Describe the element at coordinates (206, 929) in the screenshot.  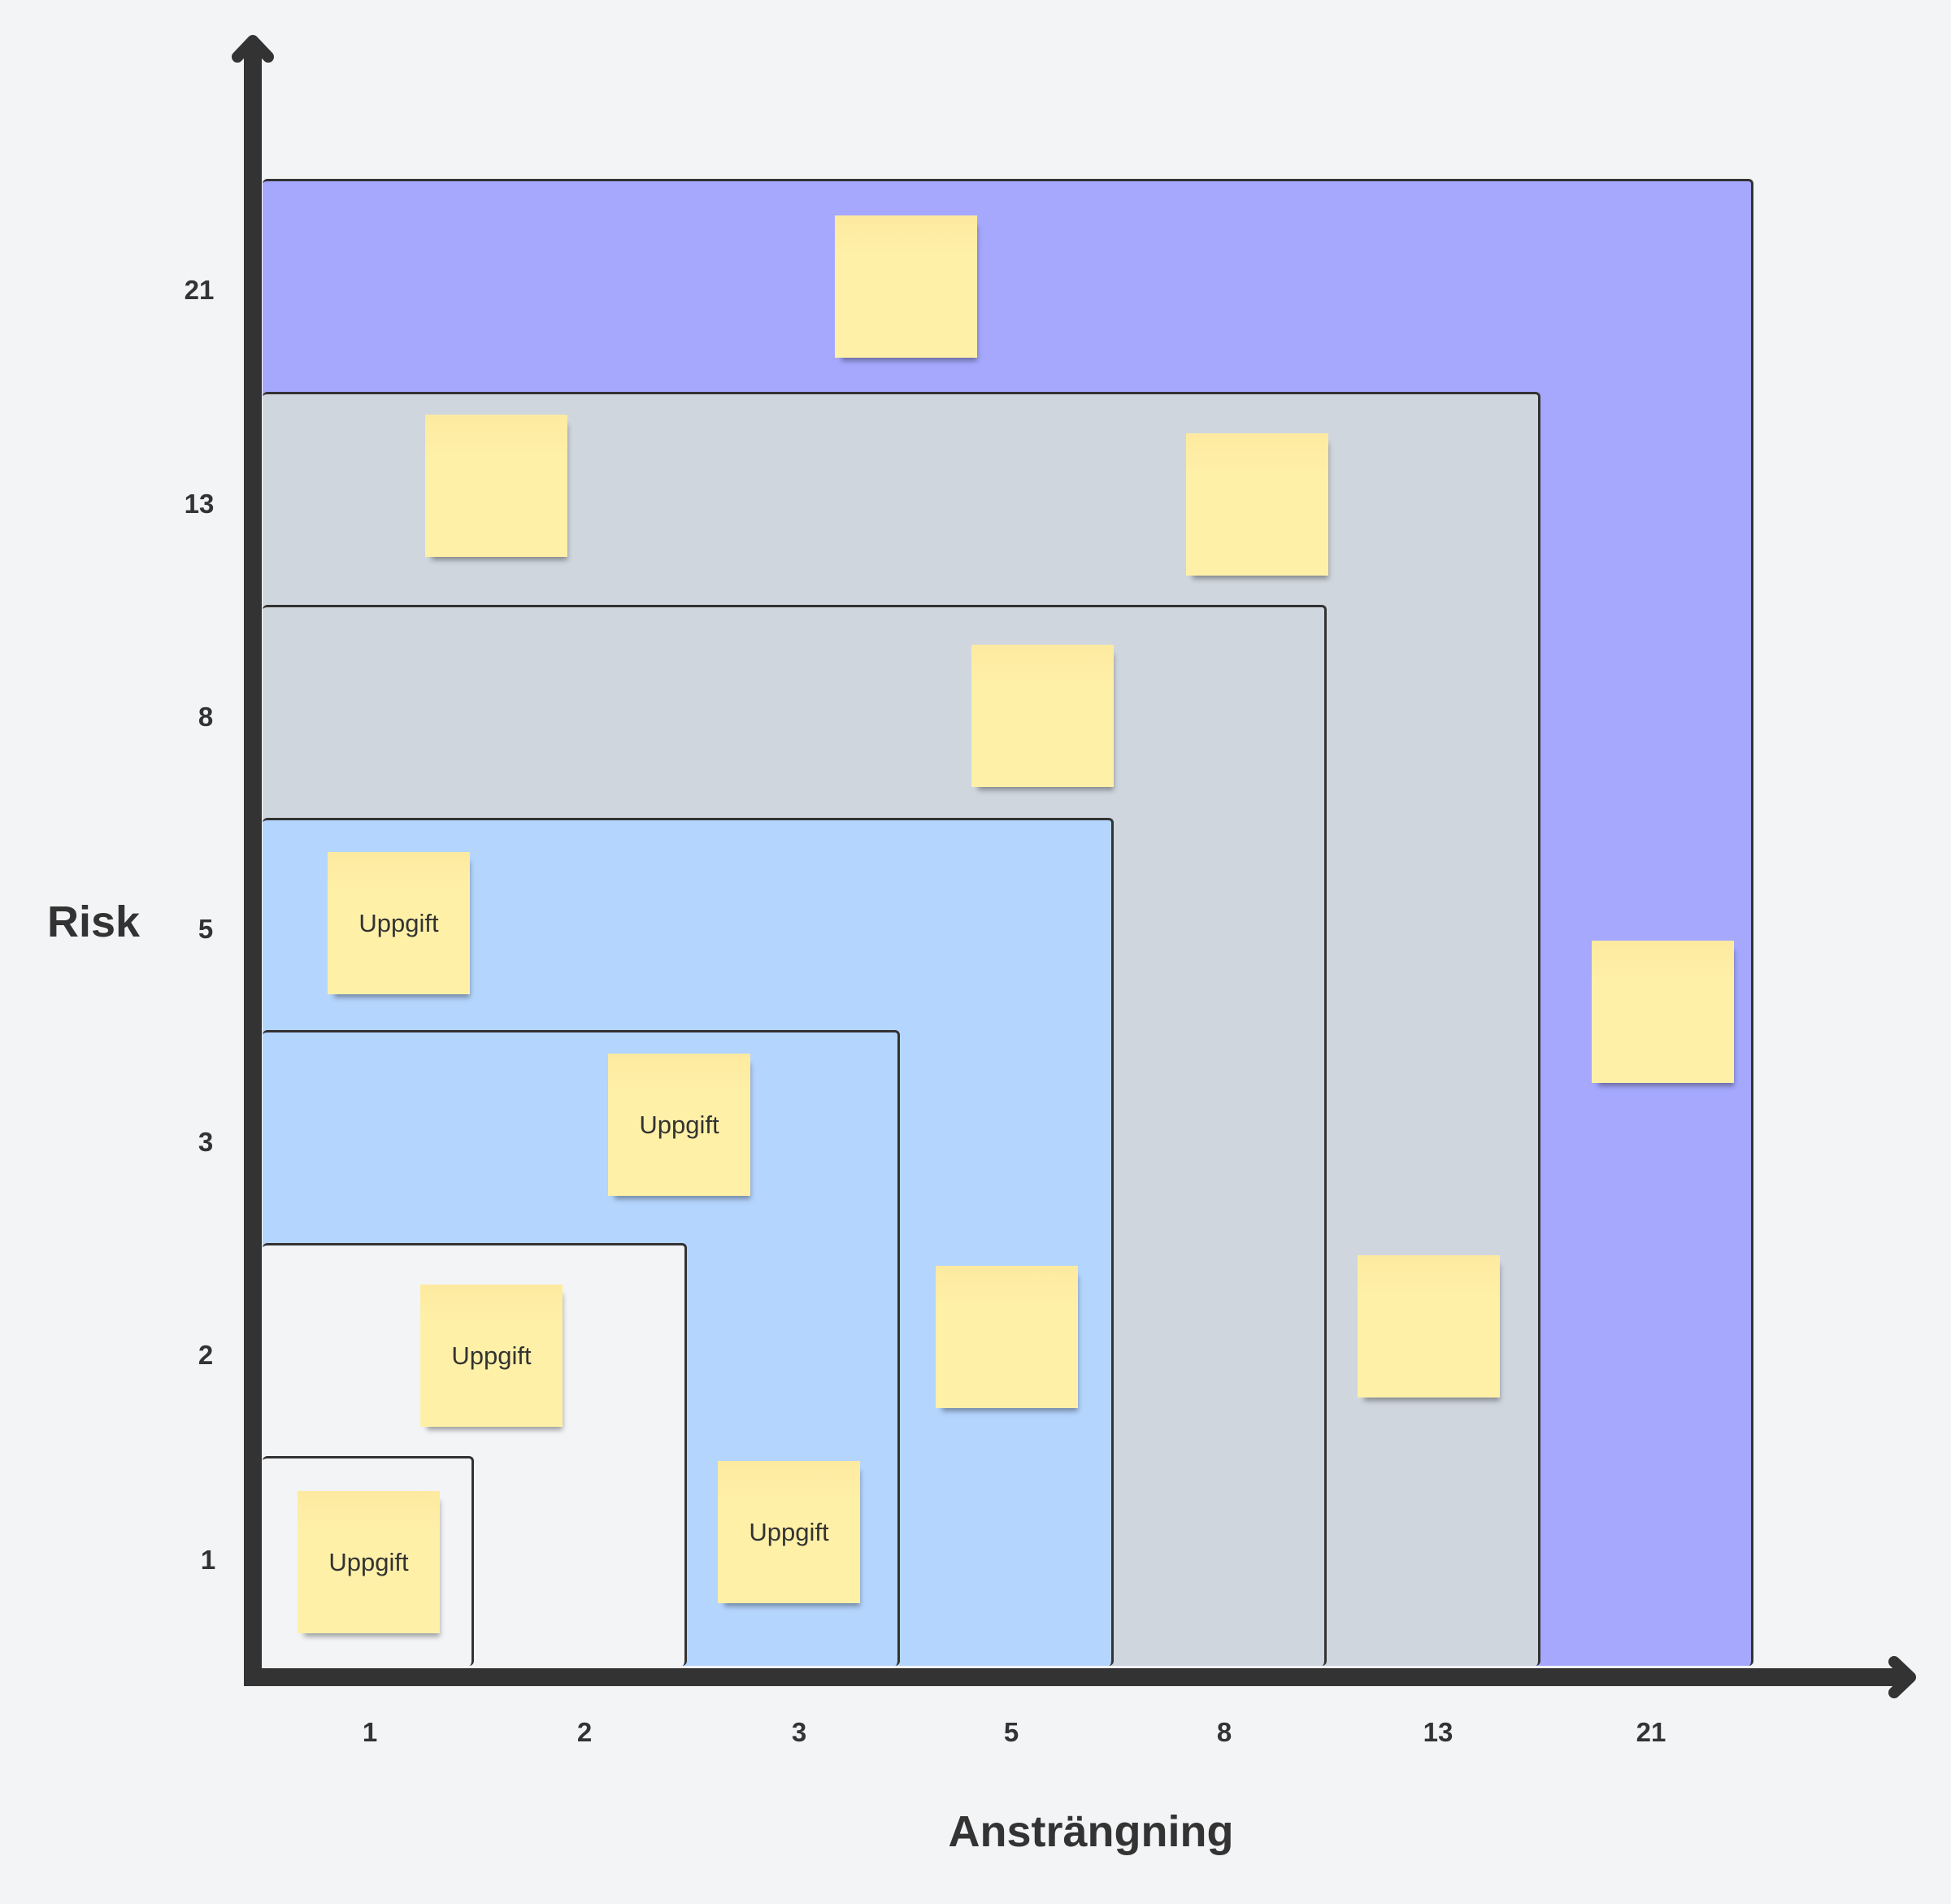
I see `y-tick-label: 5` at that location.